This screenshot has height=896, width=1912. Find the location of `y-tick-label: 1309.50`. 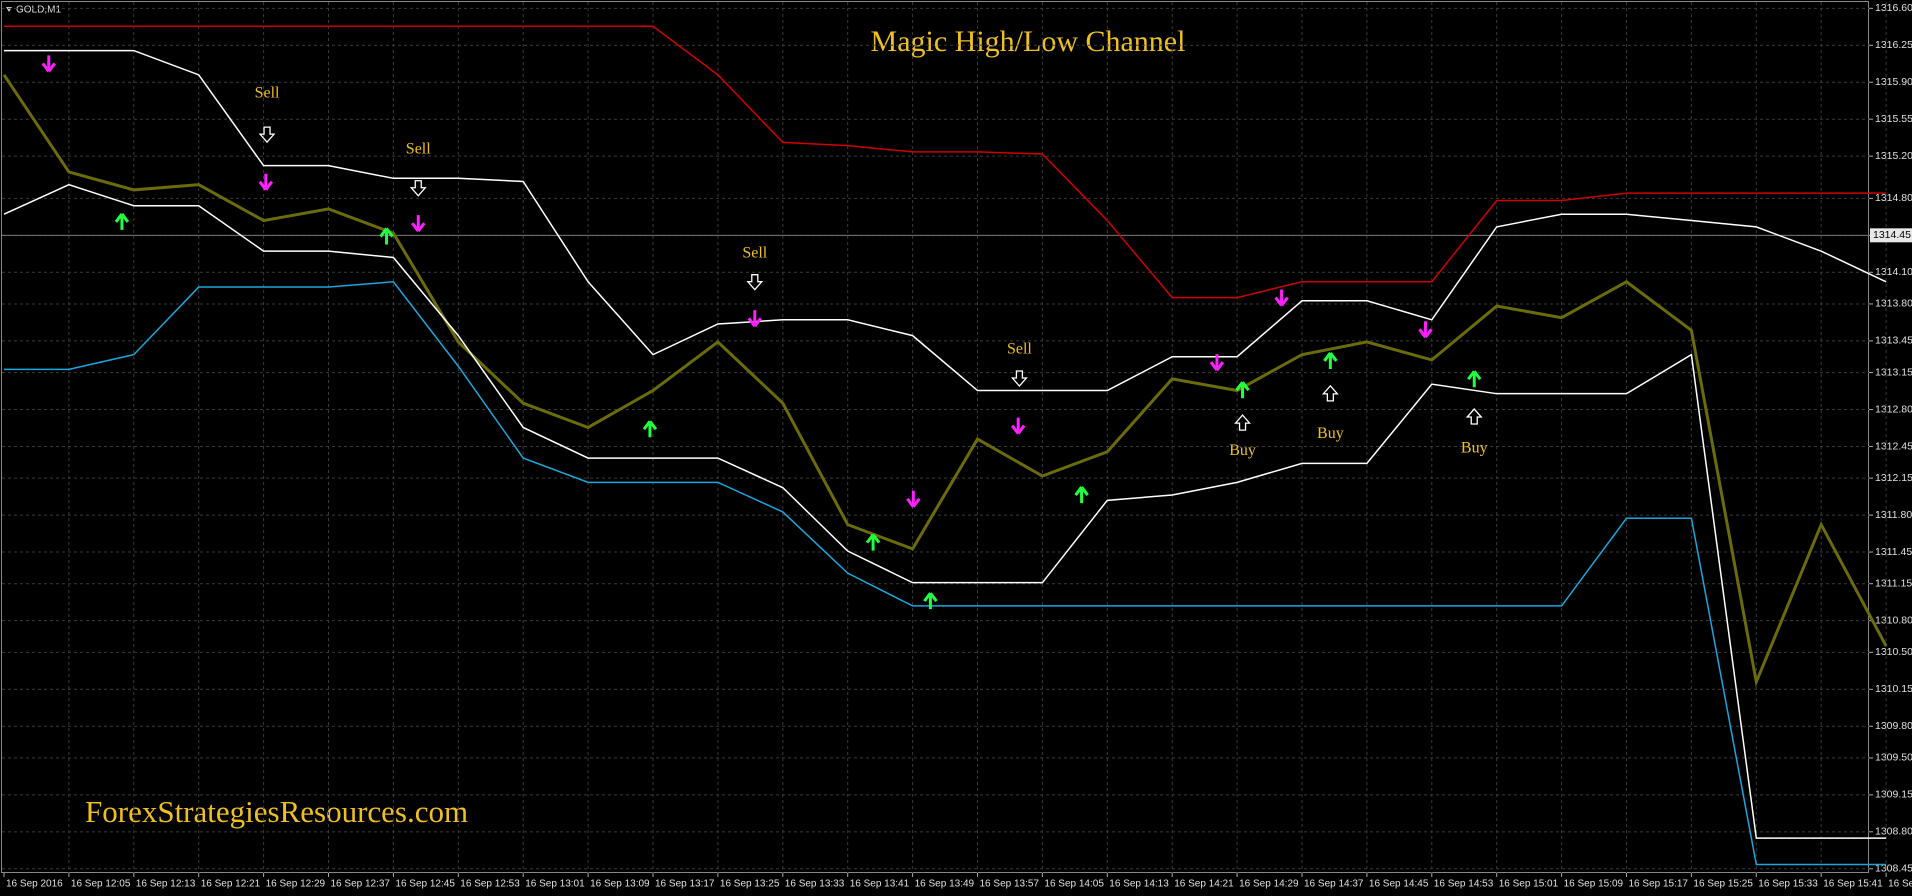

y-tick-label: 1309.50 is located at coordinates (1893, 758).